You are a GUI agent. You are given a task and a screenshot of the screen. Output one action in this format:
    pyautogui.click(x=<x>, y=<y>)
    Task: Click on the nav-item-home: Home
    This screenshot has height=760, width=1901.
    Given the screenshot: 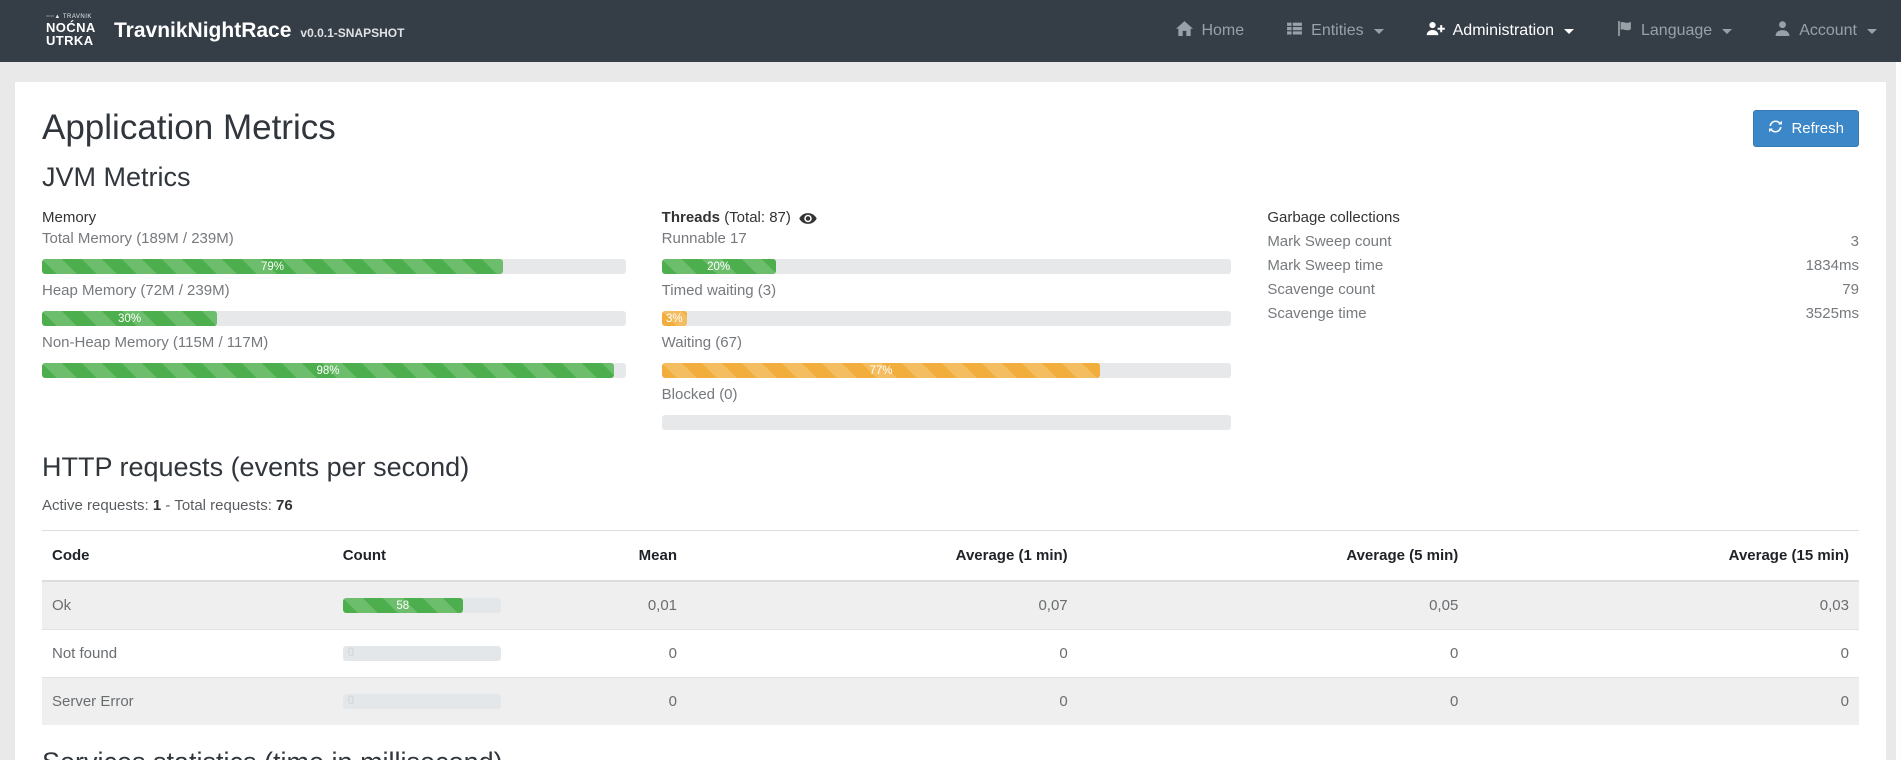 What is the action you would take?
    pyautogui.click(x=1210, y=31)
    